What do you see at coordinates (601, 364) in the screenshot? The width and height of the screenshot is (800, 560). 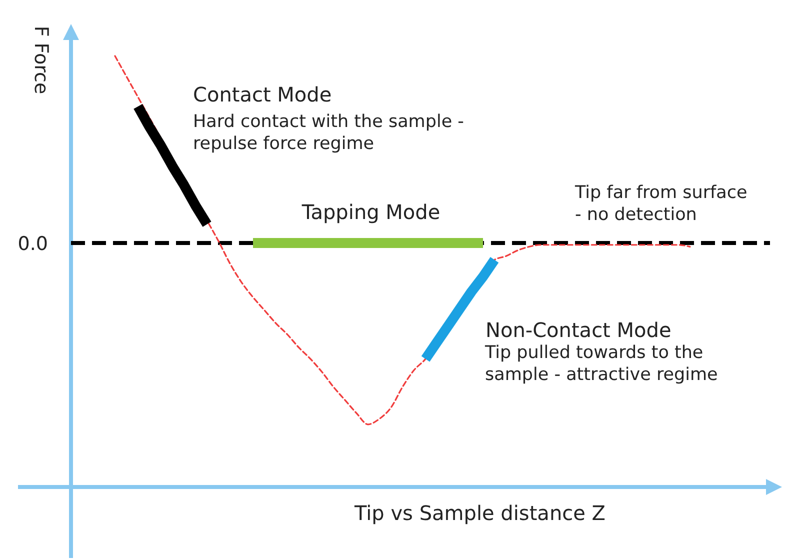 I see `annotation: Tip pulled towards to the sample - attractive regime` at bounding box center [601, 364].